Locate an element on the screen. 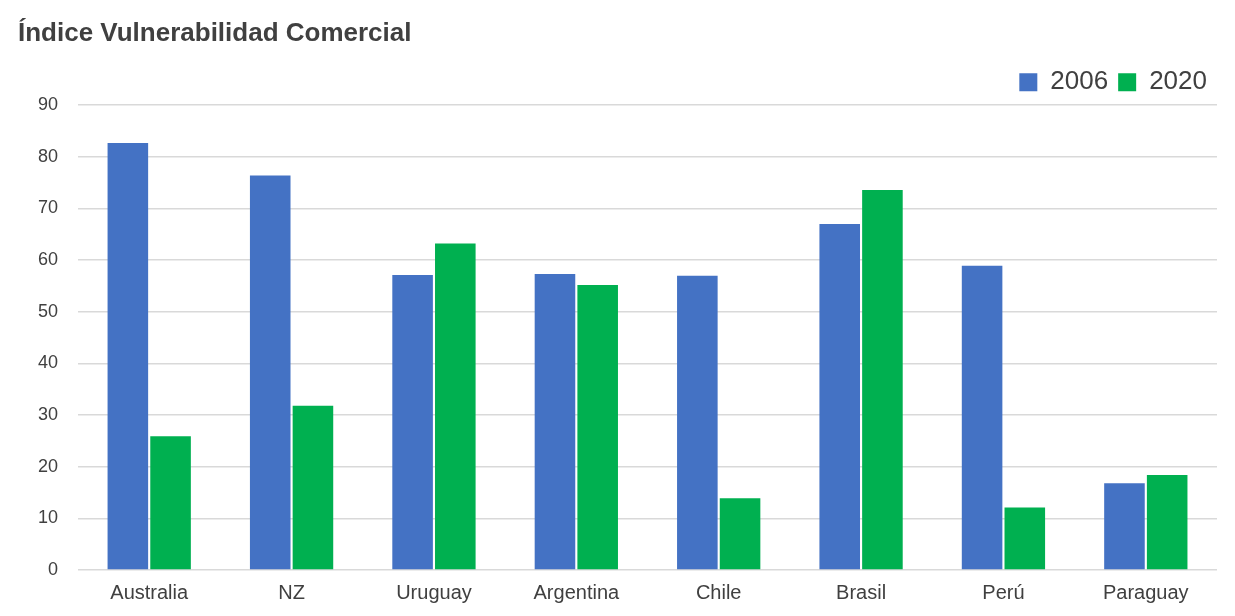  legend-label: 2020 is located at coordinates (1178, 80).